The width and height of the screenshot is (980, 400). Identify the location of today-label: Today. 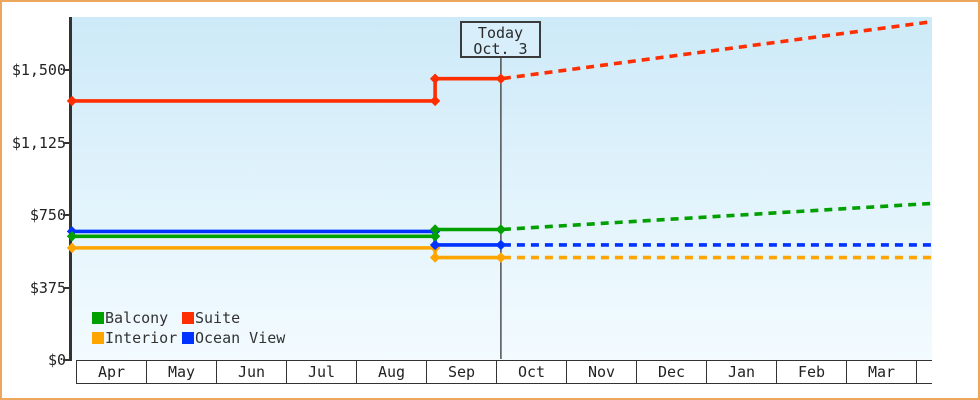
(500, 33).